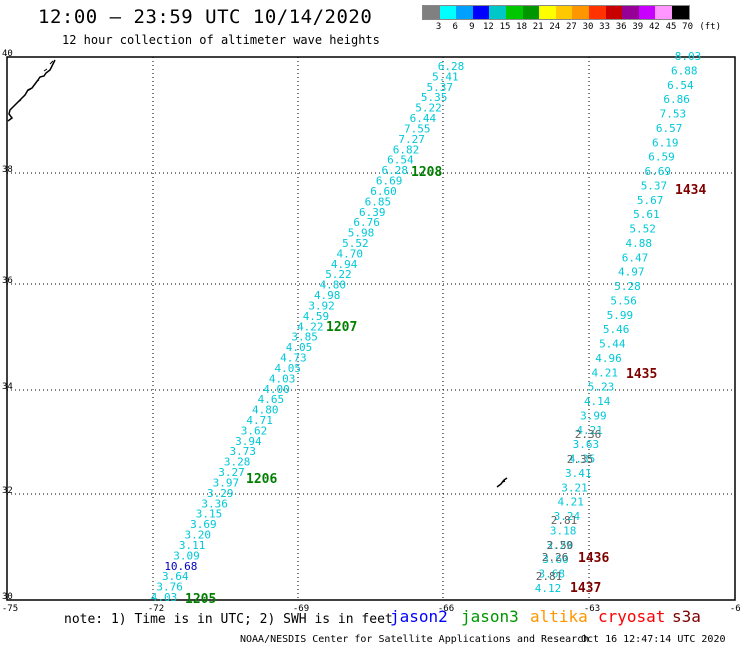 Image resolution: width=740 pixels, height=650 pixels. What do you see at coordinates (361, 233) in the screenshot?
I see `wave-height-value: 5.98` at bounding box center [361, 233].